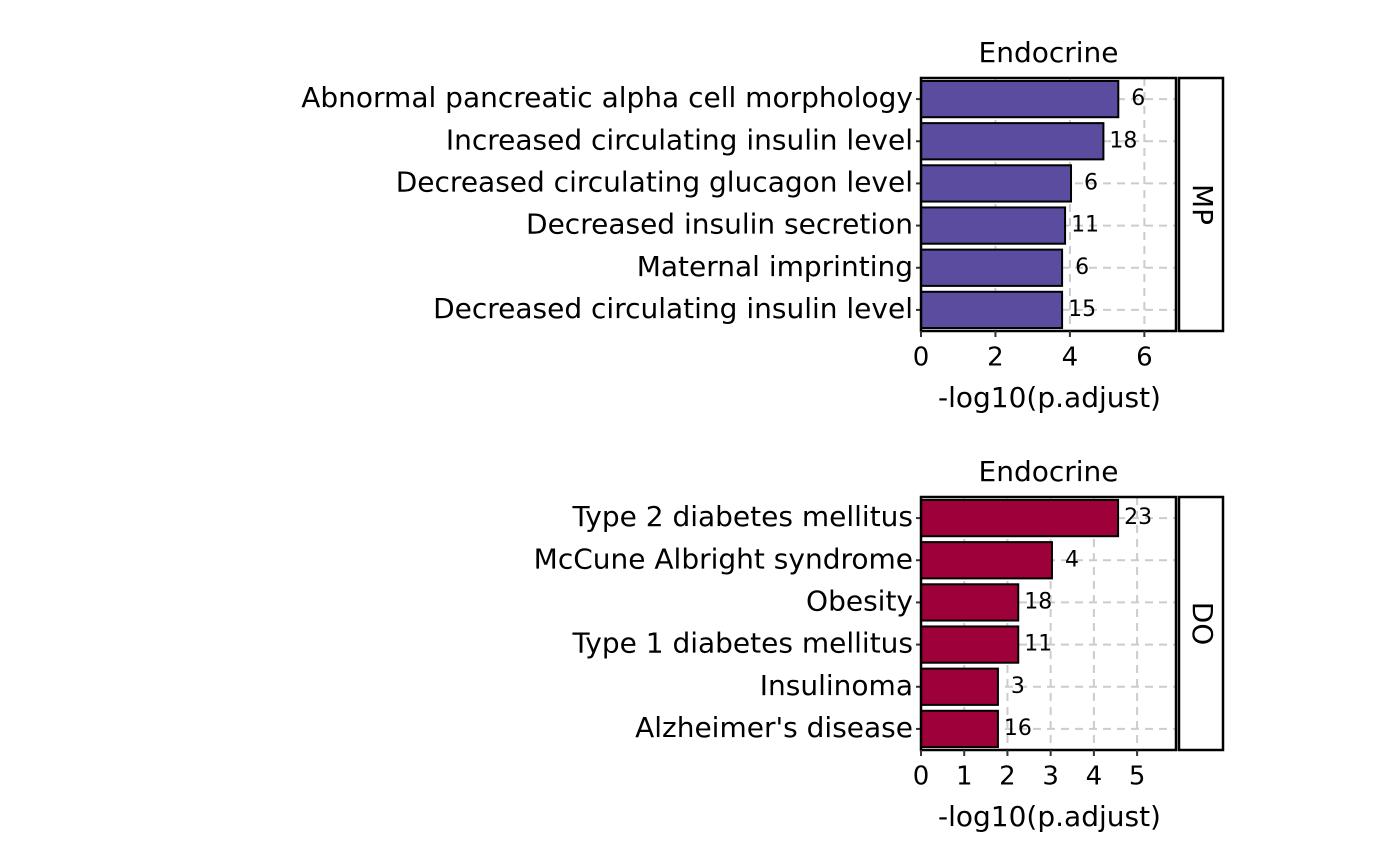 The width and height of the screenshot is (1400, 866). Describe the element at coordinates (775, 266) in the screenshot. I see `y-tick-label: Maternal imprinting` at that location.